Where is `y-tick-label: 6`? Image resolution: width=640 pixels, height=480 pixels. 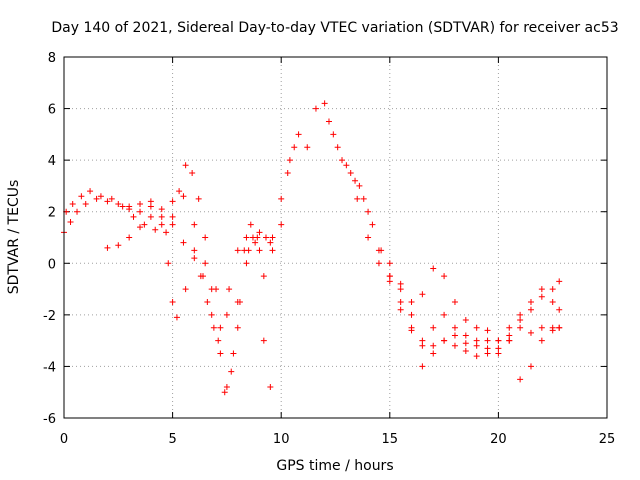
y-tick-label: 6 is located at coordinates (52, 110).